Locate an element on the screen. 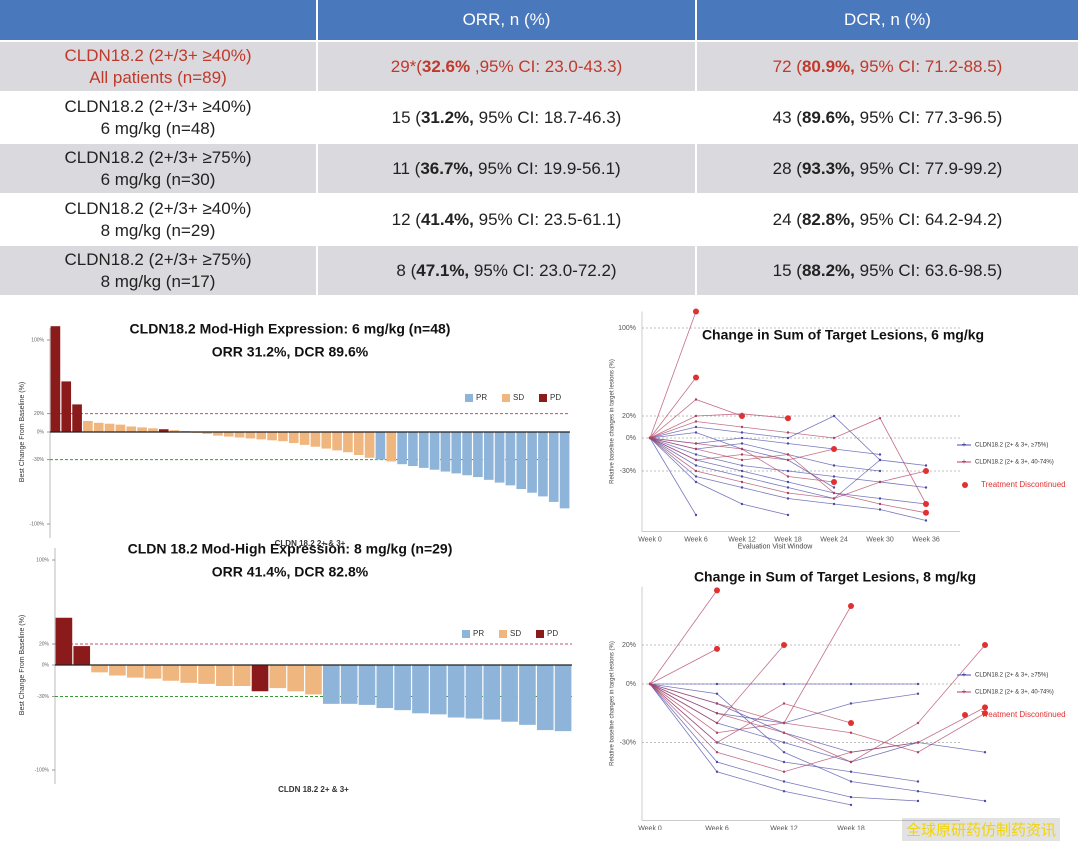 This screenshot has height=850, width=1080. legend-label: PD is located at coordinates (552, 633).